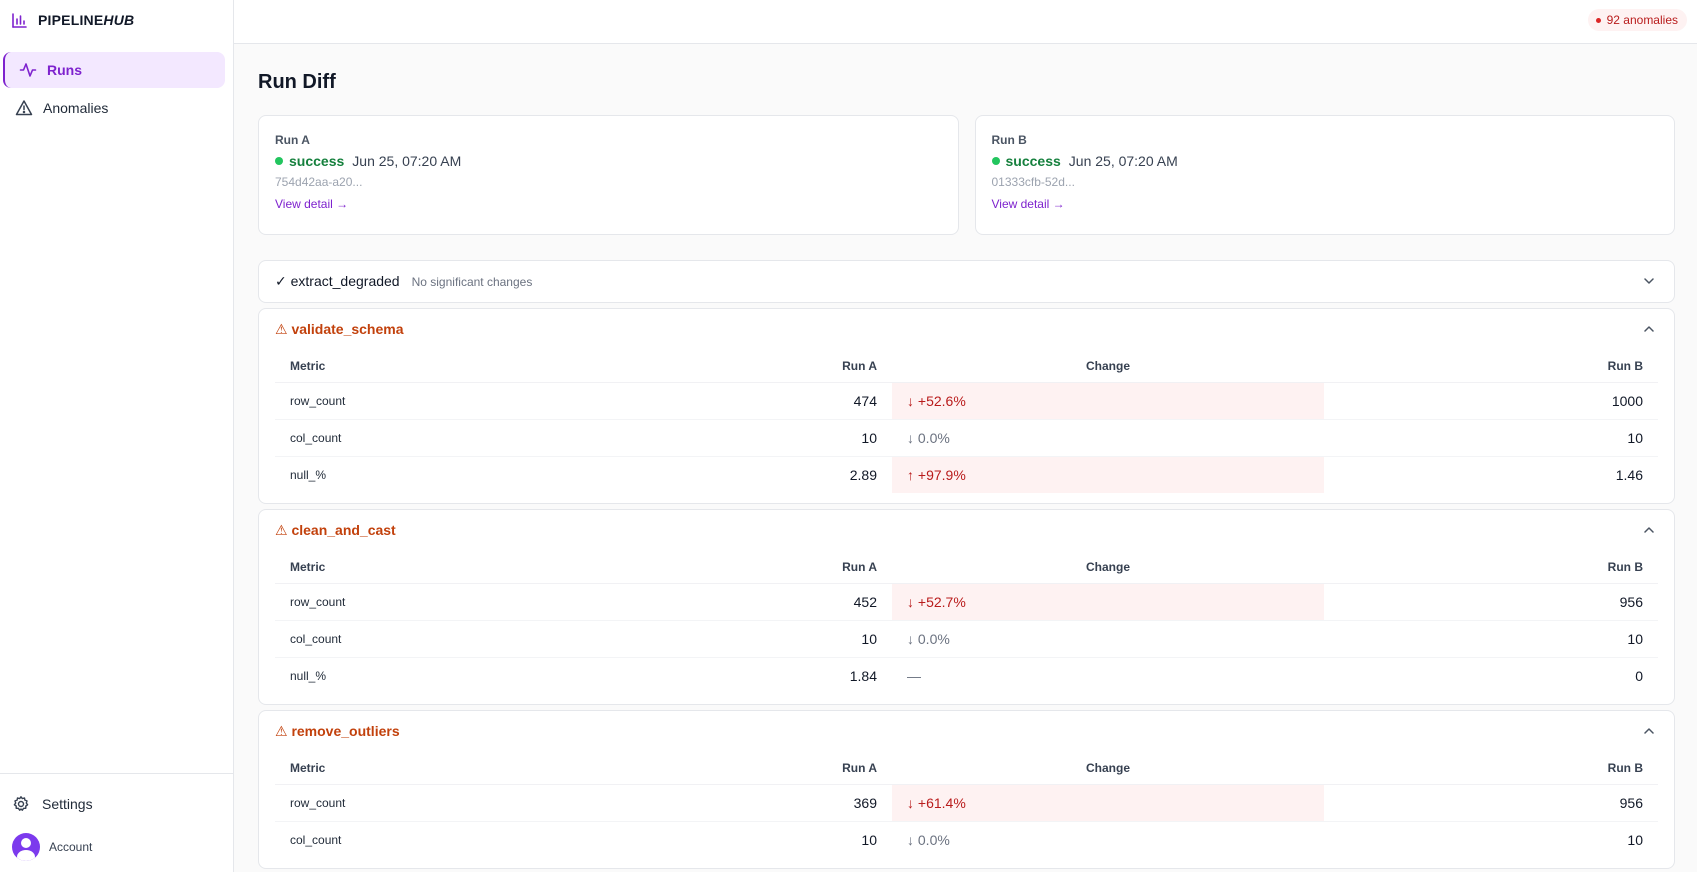  What do you see at coordinates (339, 329) in the screenshot?
I see `step-name: ⚠ validate_schema` at bounding box center [339, 329].